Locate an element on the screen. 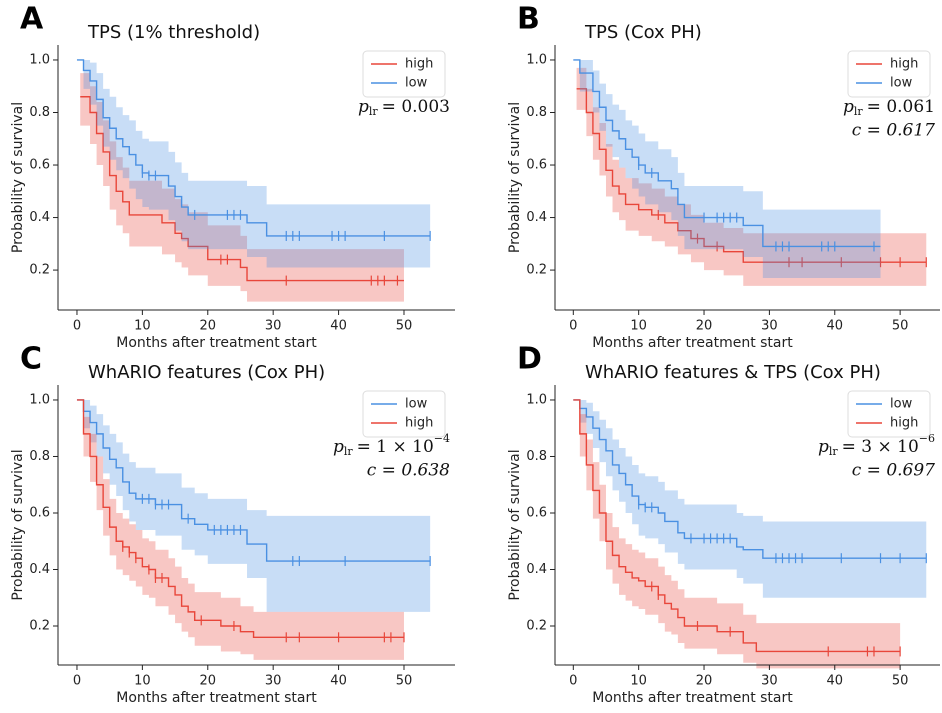  panel-title: WhARIO features (Cox PH) is located at coordinates (206, 372).